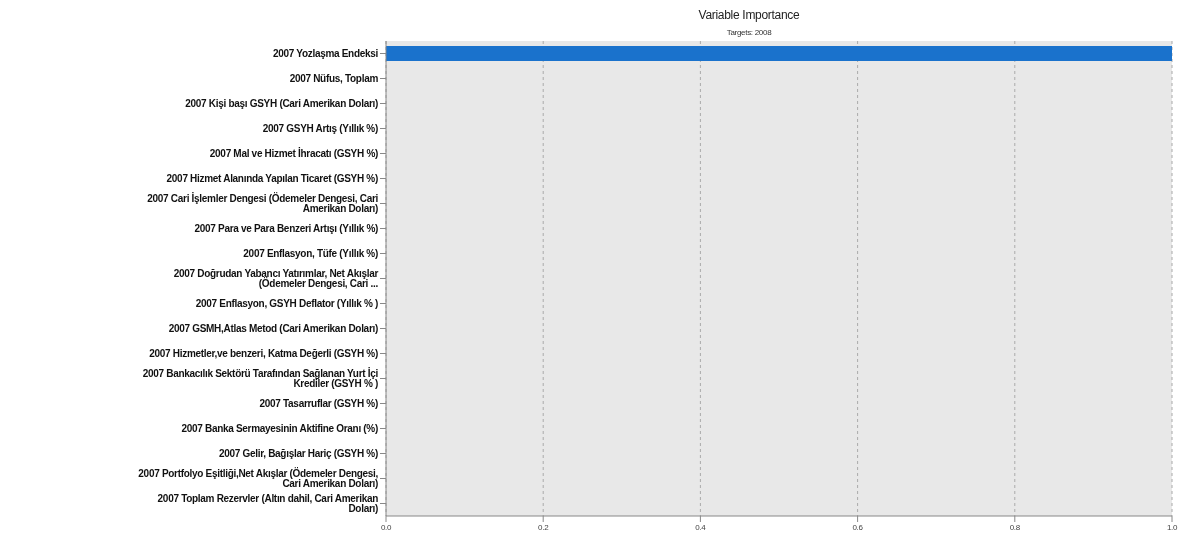 Image resolution: width=1198 pixels, height=556 pixels. What do you see at coordinates (749, 32) in the screenshot?
I see `chart-subtitle: Targets: 2008` at bounding box center [749, 32].